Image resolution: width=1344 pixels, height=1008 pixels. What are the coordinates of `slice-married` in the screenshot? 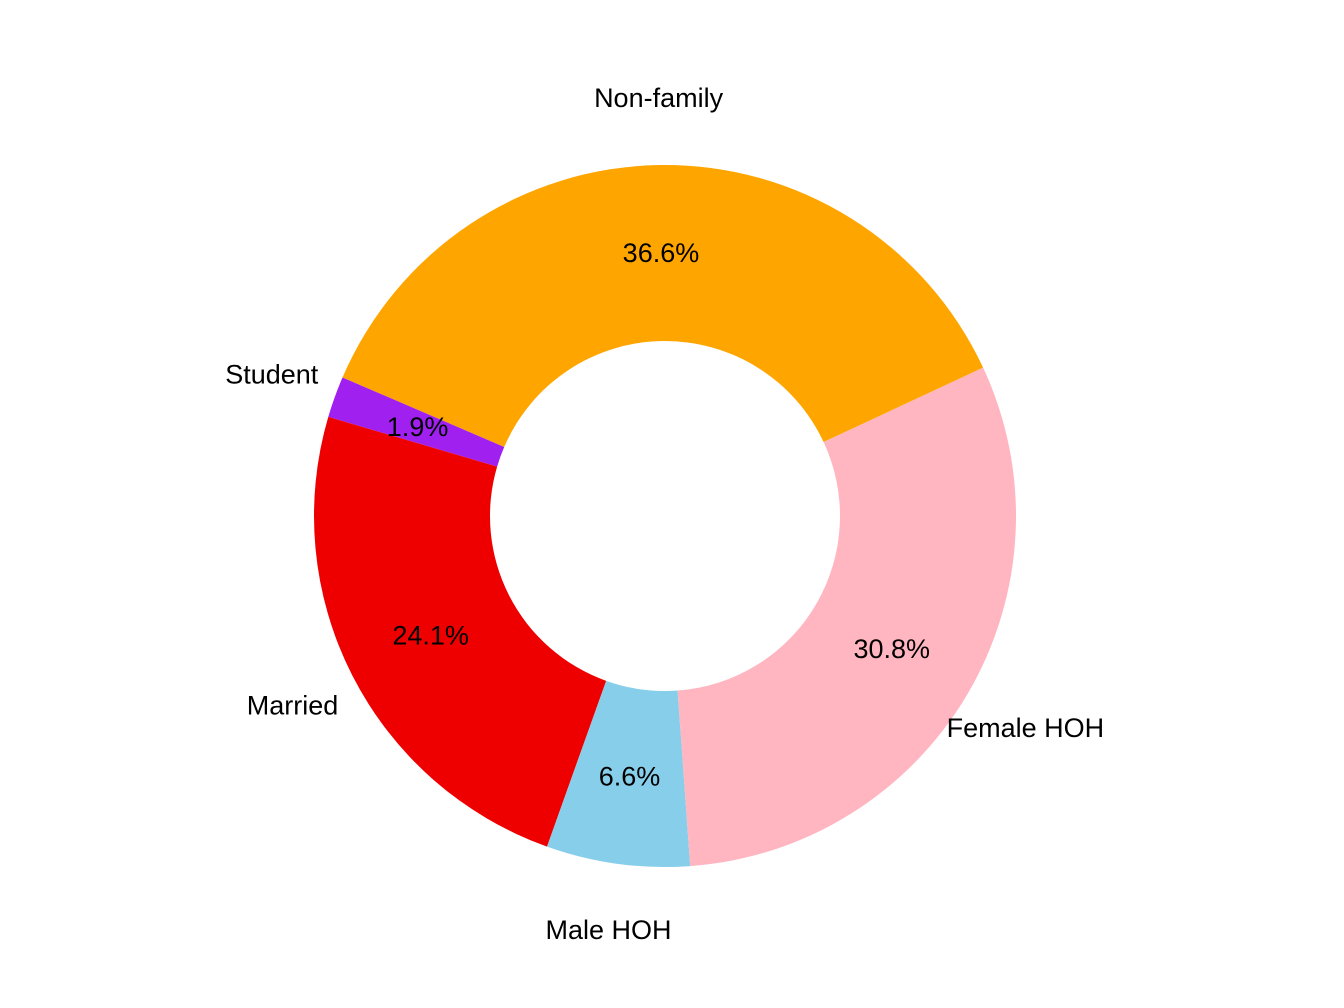 It's located at (460, 631).